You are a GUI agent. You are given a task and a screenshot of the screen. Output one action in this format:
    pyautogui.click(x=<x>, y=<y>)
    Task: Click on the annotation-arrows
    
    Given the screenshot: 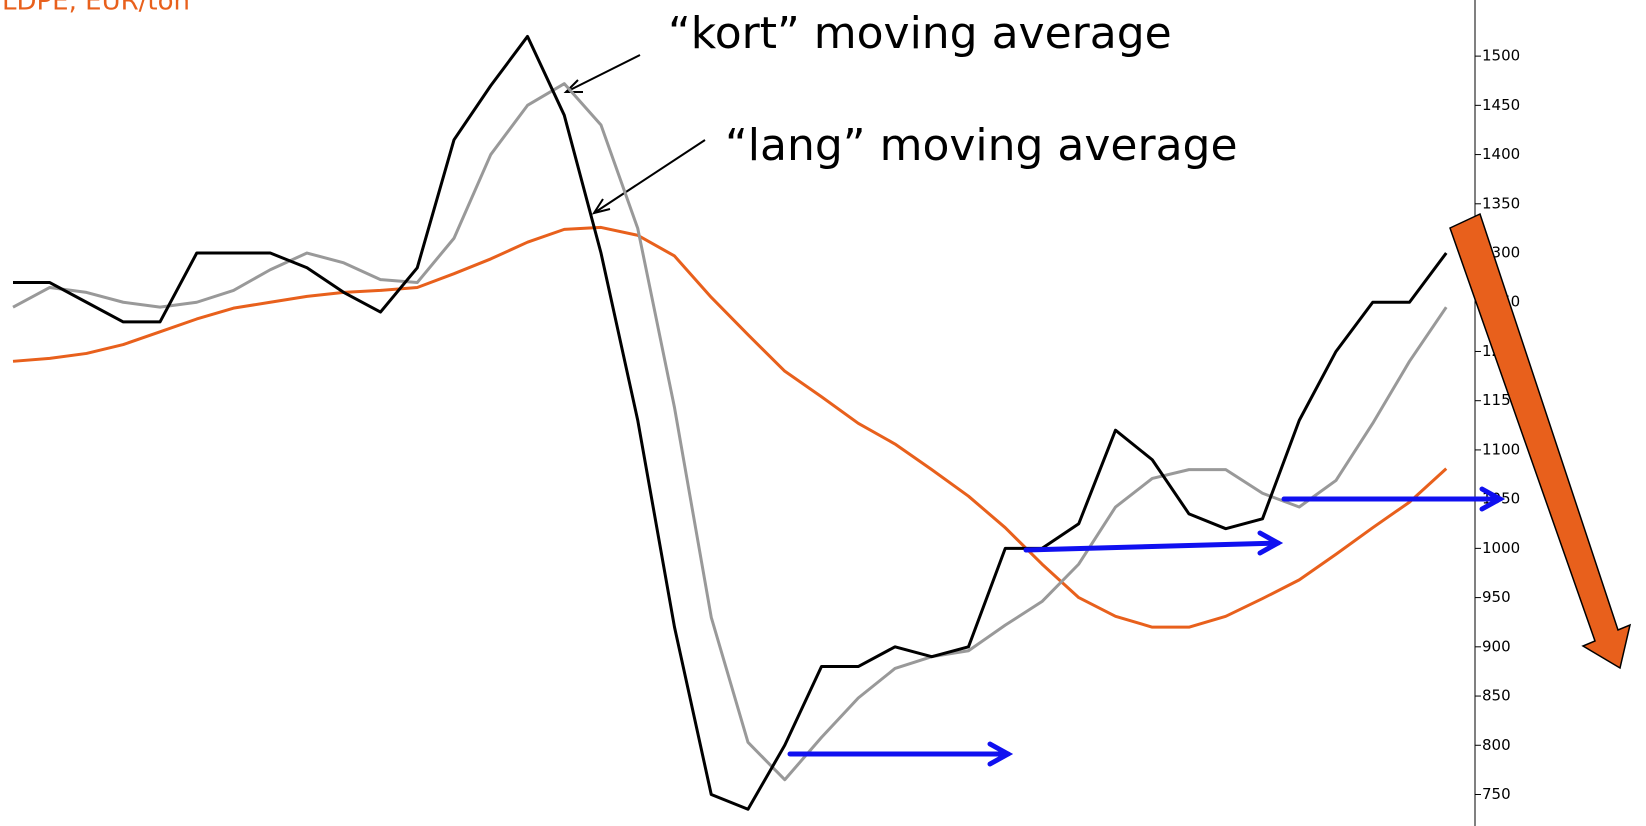 What is the action you would take?
    pyautogui.click(x=634, y=134)
    